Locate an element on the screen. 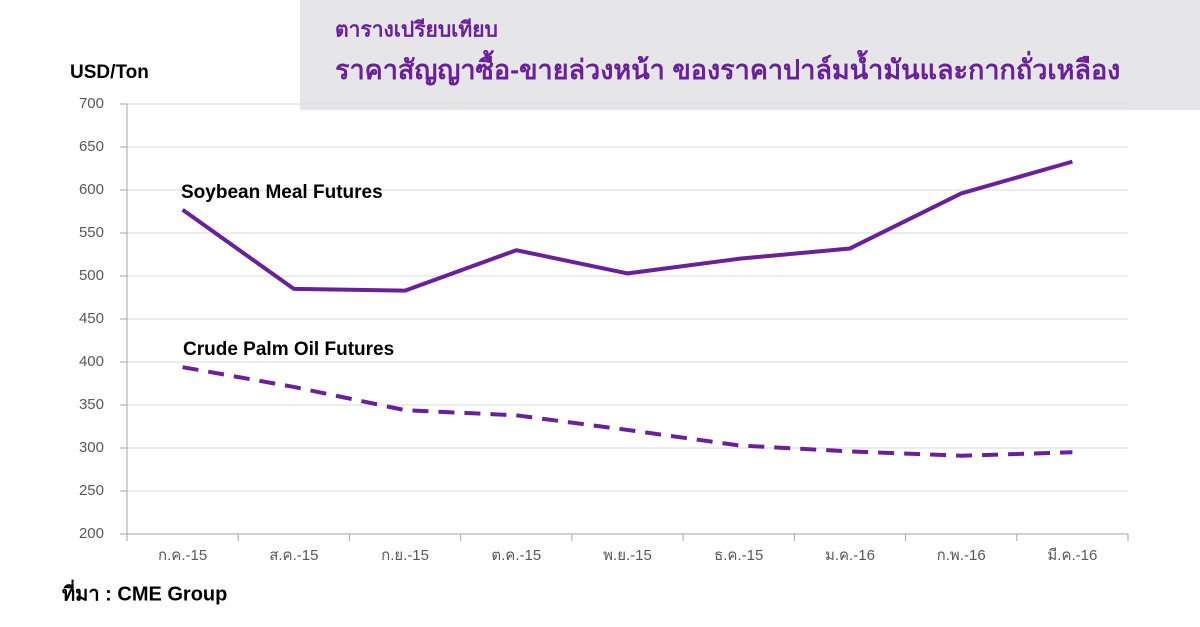  chart-subtitle: ตารางเปรียบเทียบ is located at coordinates (416, 30).